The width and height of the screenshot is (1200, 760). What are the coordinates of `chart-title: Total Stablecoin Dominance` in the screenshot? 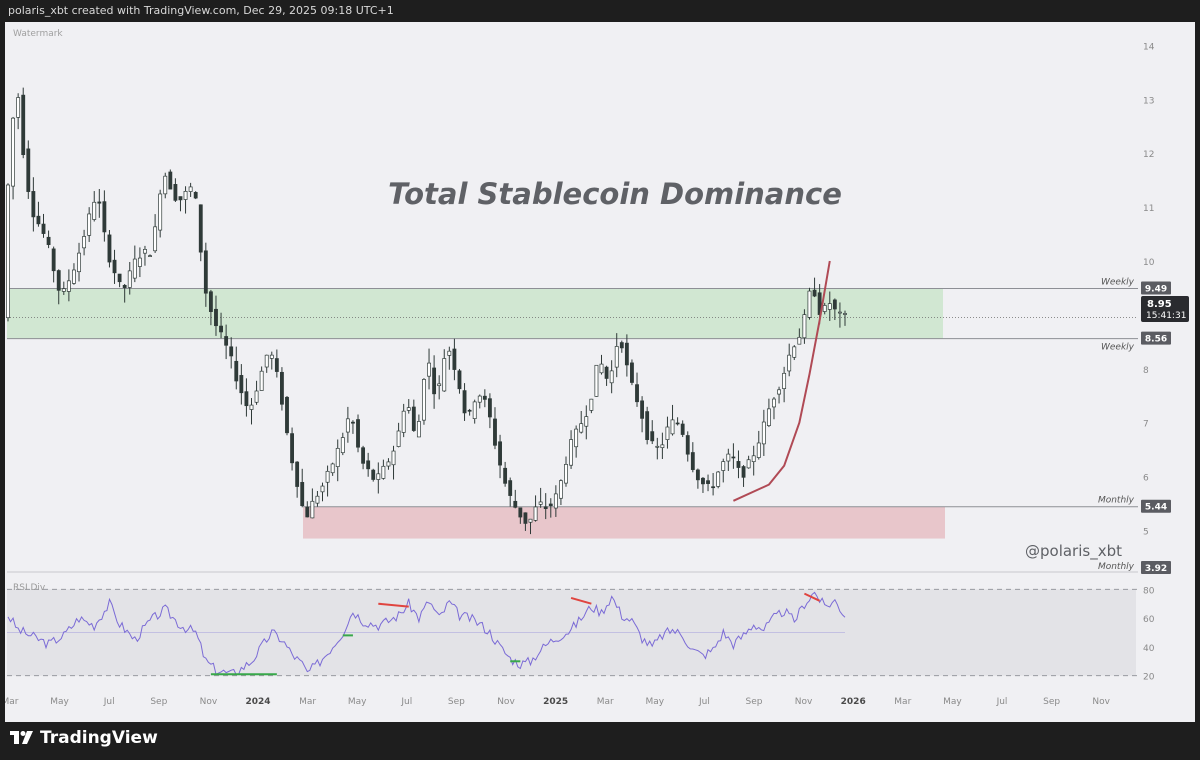 It's located at (615, 194).